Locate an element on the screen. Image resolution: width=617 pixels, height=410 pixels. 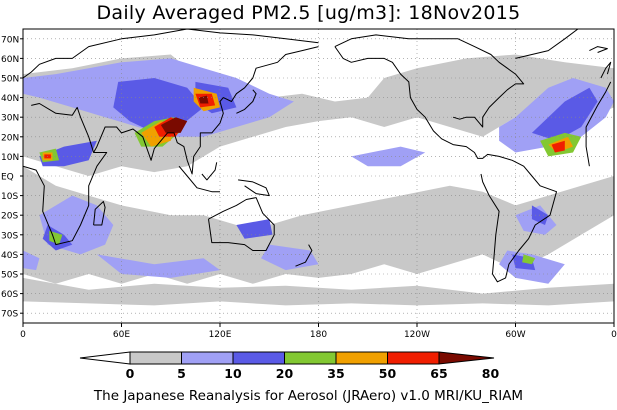
longitude-label: 120E is located at coordinates (220, 335).